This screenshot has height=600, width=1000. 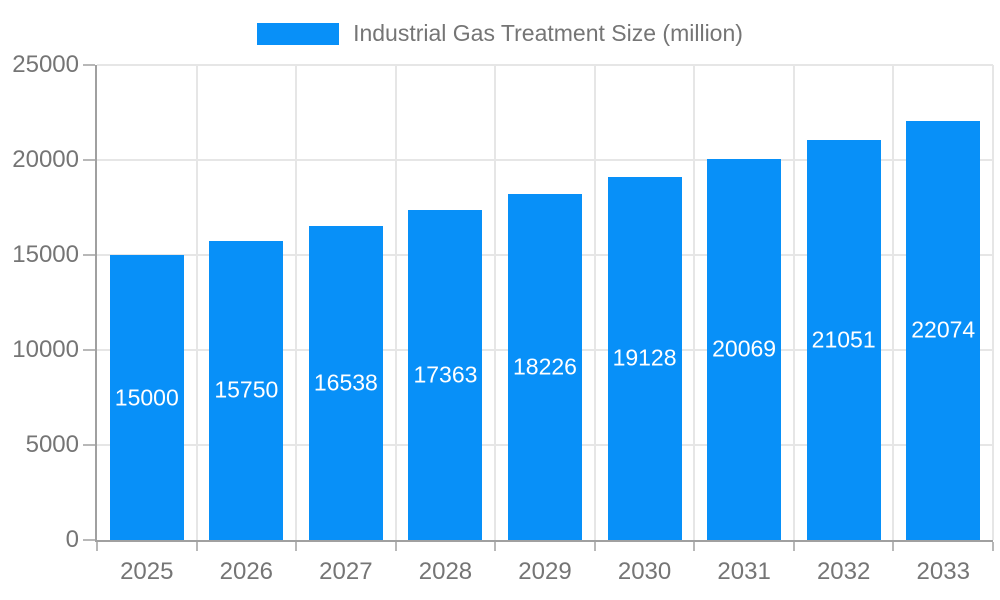 I want to click on x-tick-label: 2027, so click(x=346, y=571).